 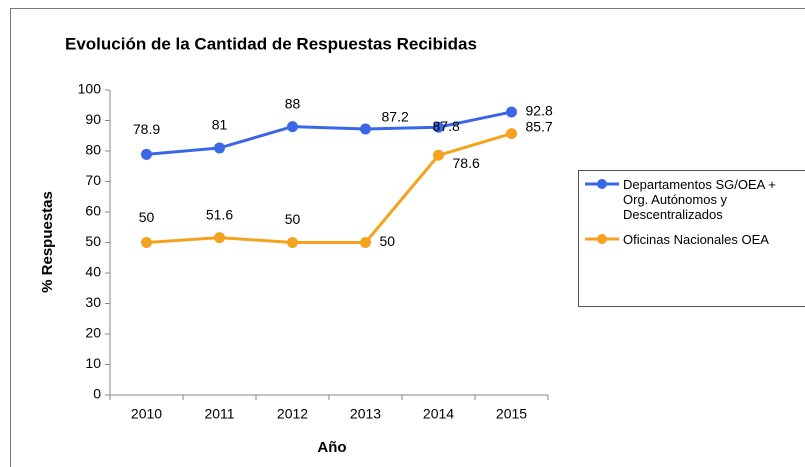 I want to click on y-tick-label: 50, so click(x=93, y=241).